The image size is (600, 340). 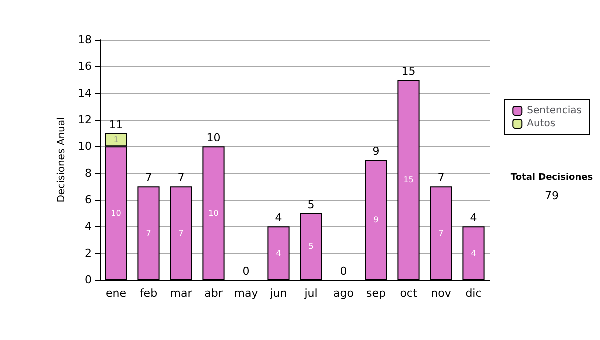 I want to click on total-label: 15, so click(x=409, y=71).